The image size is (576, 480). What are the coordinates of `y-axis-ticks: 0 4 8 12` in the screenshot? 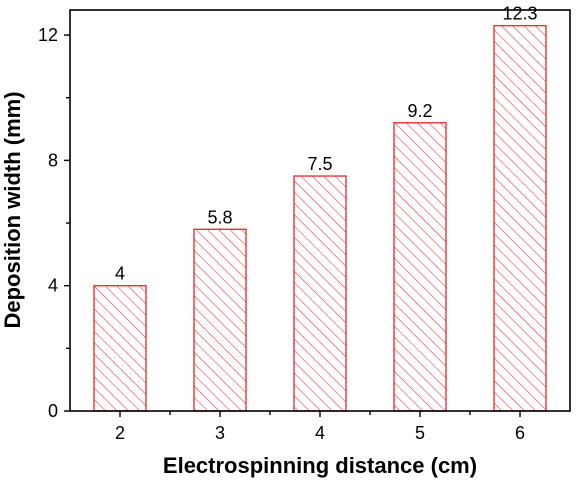 It's located at (54, 223).